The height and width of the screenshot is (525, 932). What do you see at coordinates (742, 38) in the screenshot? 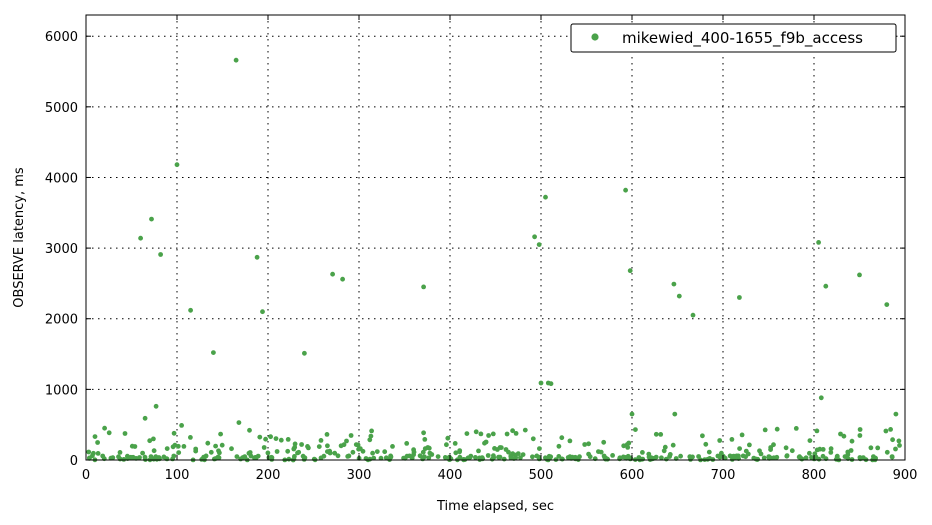
I see `legend-label: mikewied_400-1655_f9b_access` at bounding box center [742, 38].